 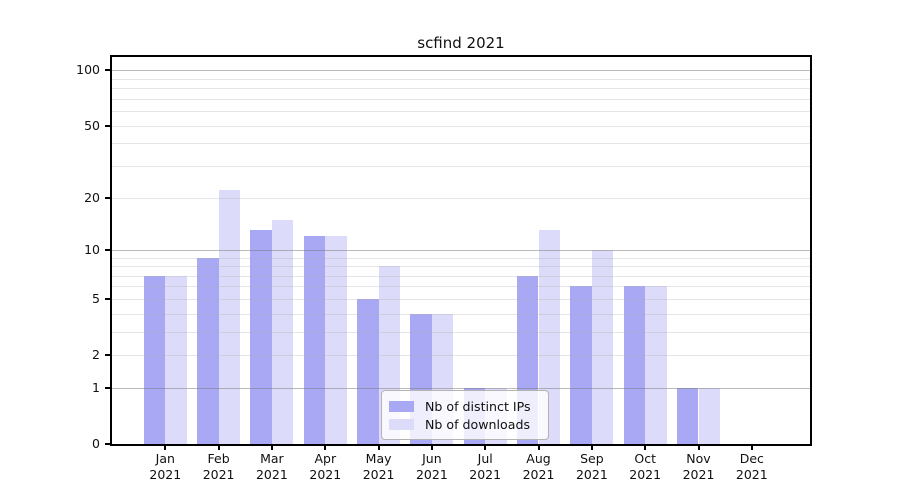 What do you see at coordinates (401, 424) in the screenshot?
I see `legend-swatch-downloads` at bounding box center [401, 424].